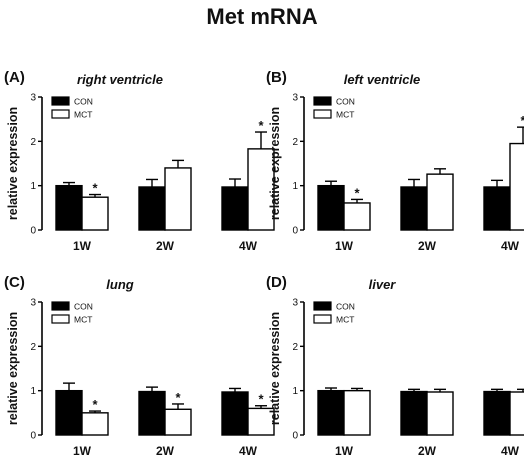  Describe the element at coordinates (120, 79) in the screenshot. I see `panel-title: right ventricle` at that location.